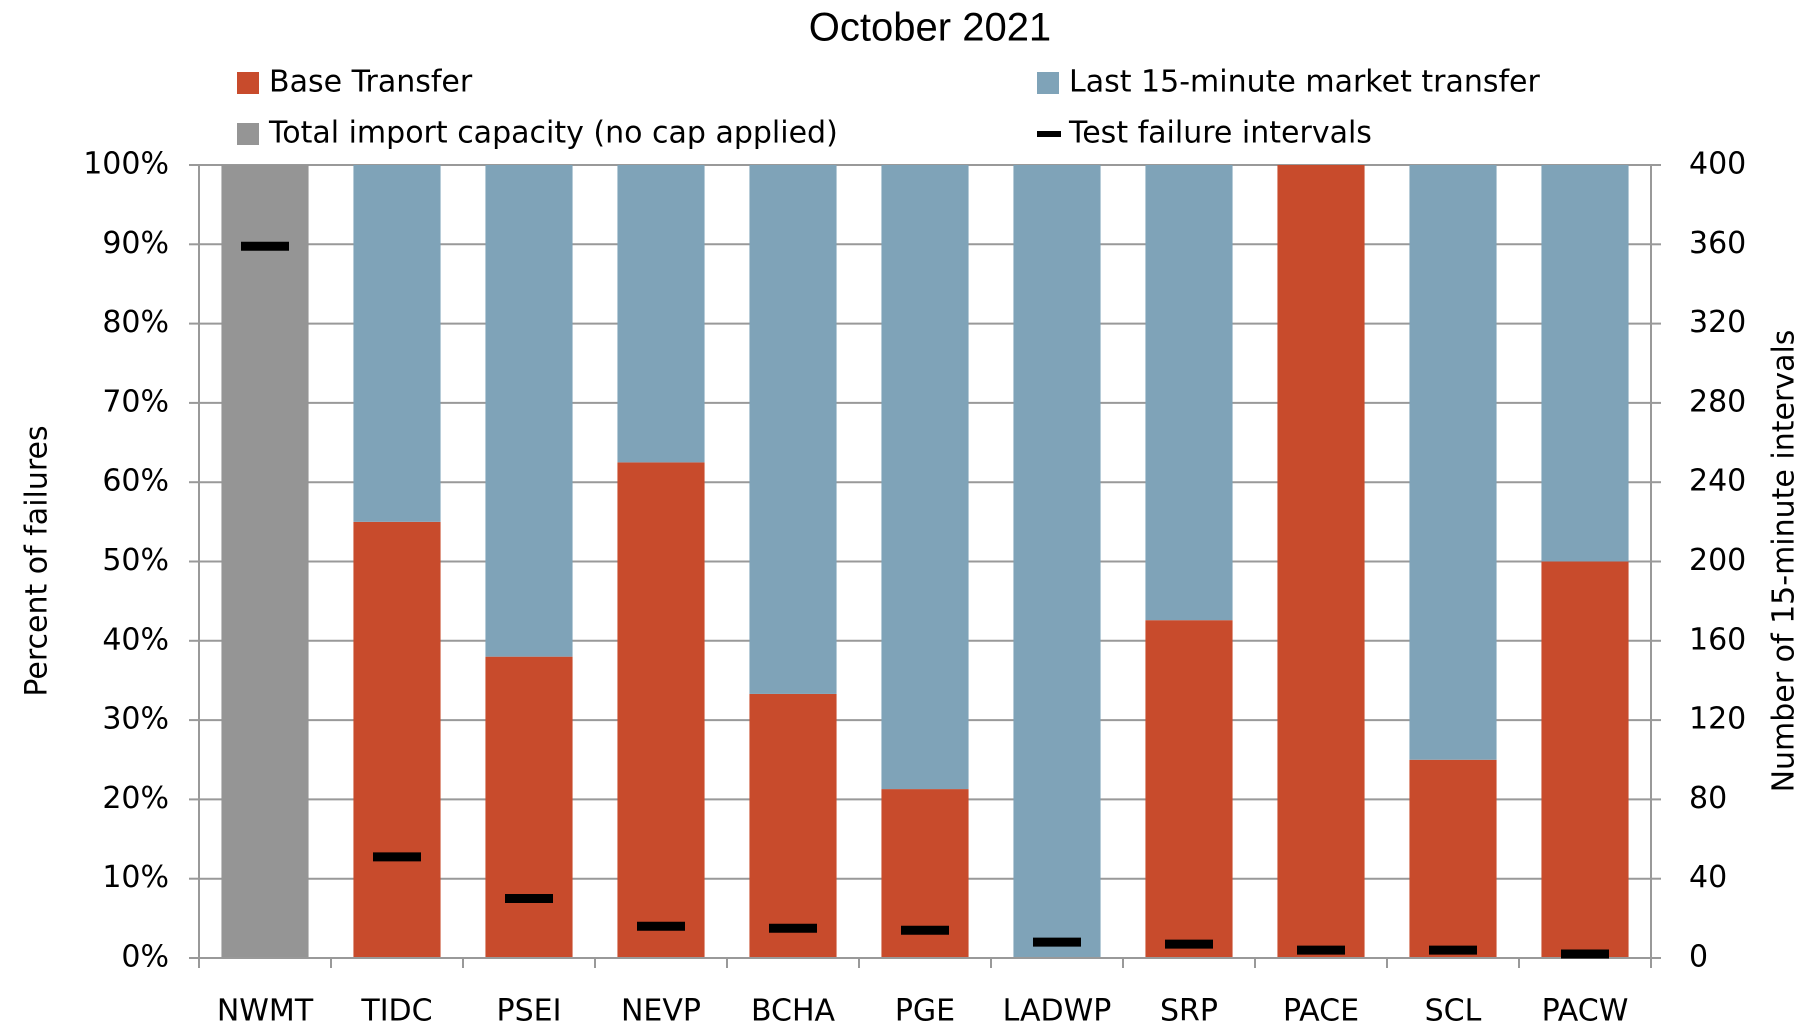 The image size is (1801, 1025). I want to click on legend-label: Base Transfer, so click(371, 82).